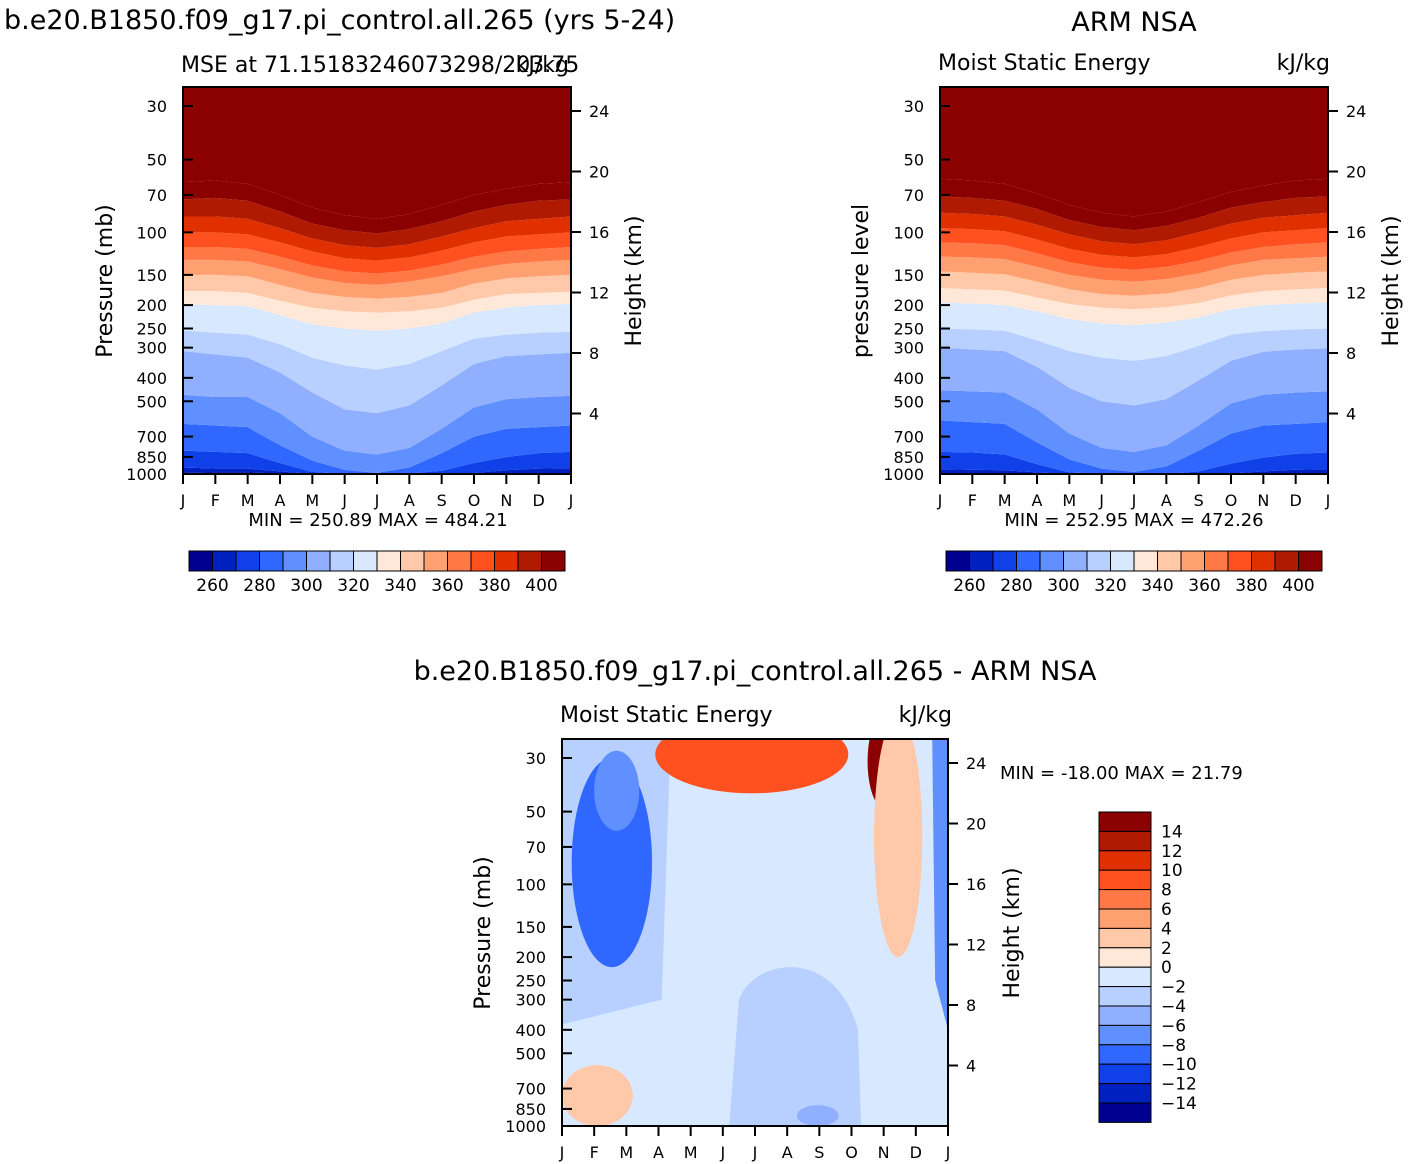  What do you see at coordinates (1016, 586) in the screenshot?
I see `colorbar-label: 280` at bounding box center [1016, 586].